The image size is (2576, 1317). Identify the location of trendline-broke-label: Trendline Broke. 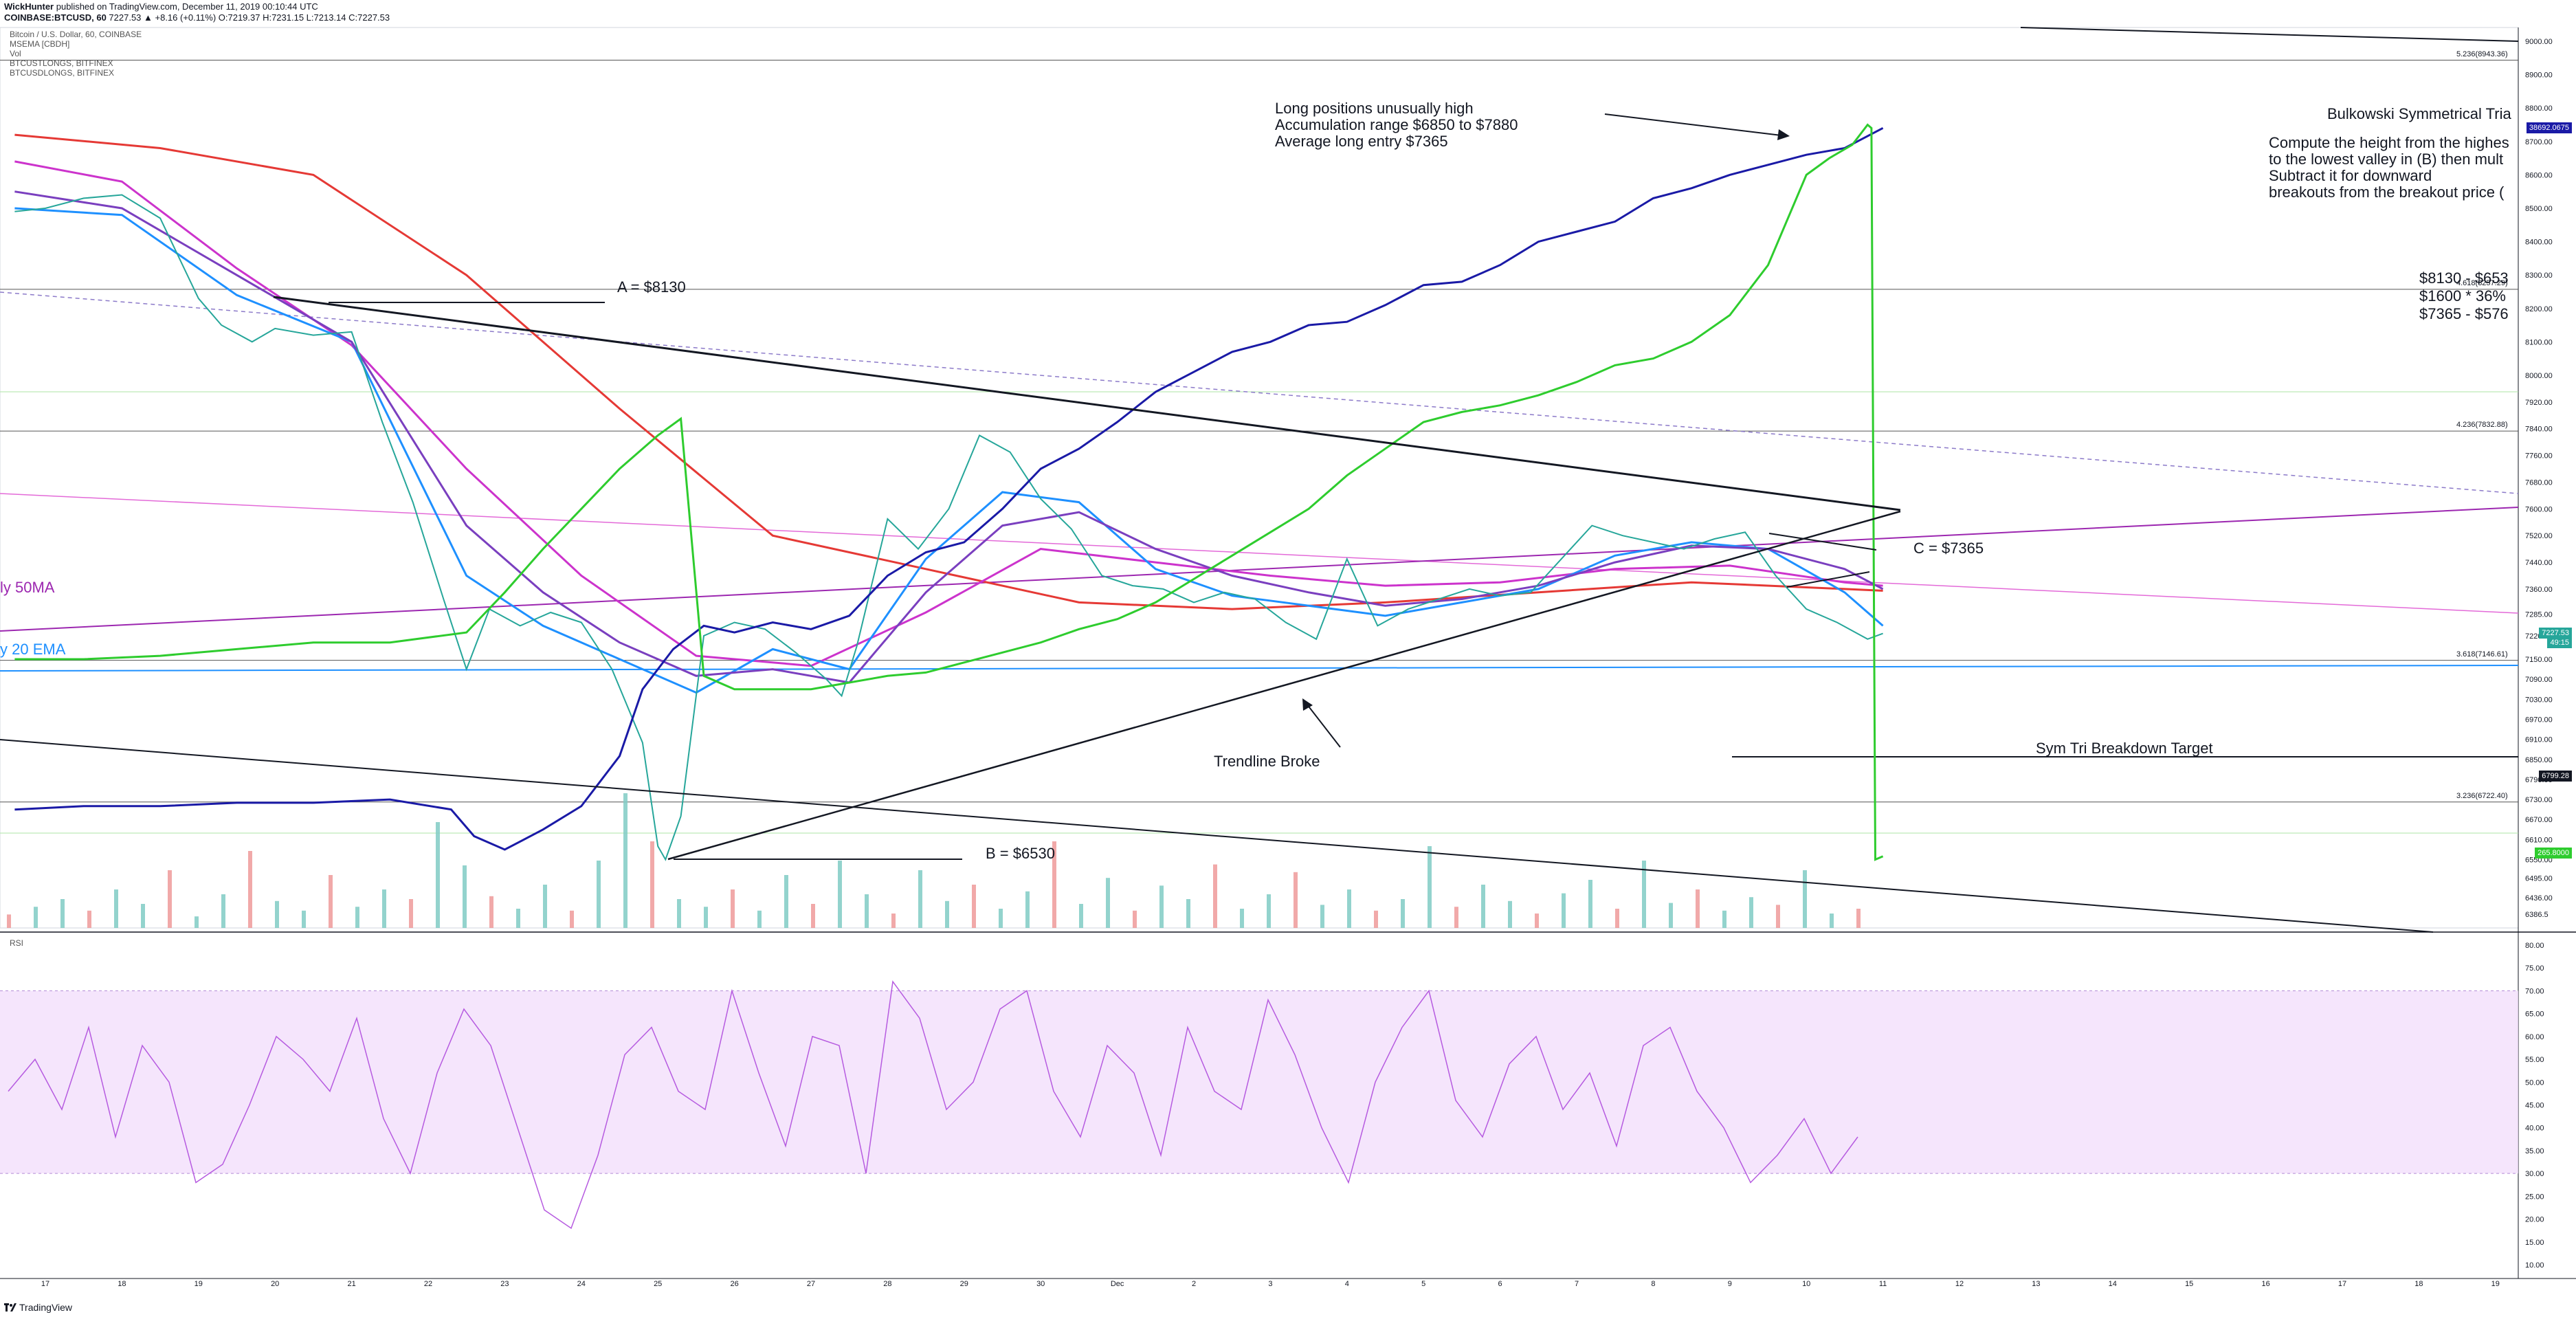
(1267, 761).